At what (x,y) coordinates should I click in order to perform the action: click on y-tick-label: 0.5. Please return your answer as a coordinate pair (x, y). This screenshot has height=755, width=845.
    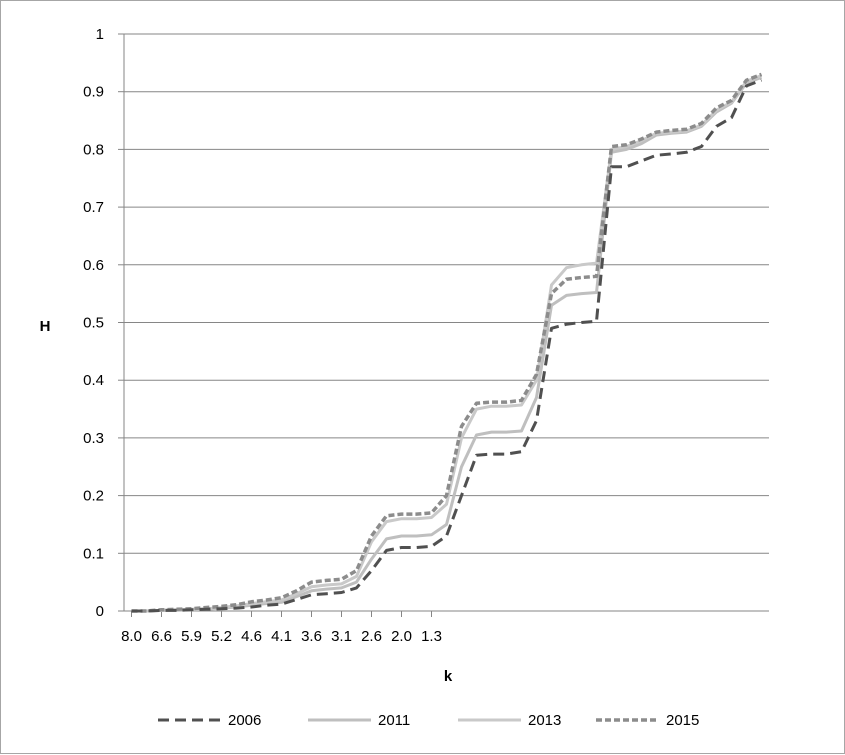
    Looking at the image, I should click on (93, 323).